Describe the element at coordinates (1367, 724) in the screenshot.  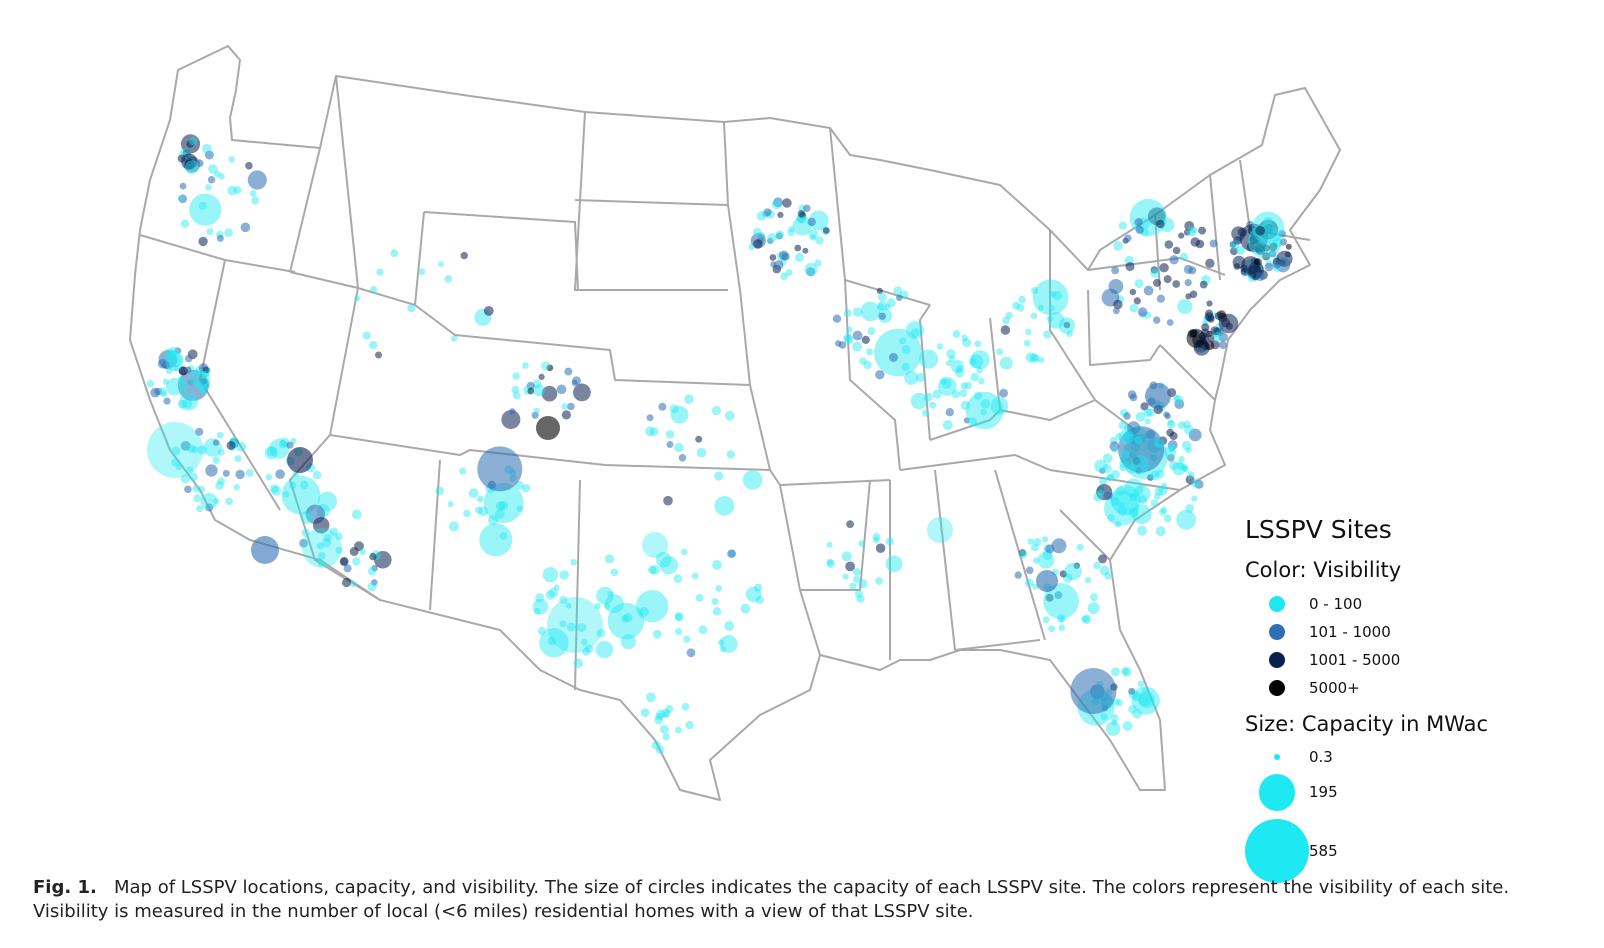
I see `legend-size-heading: Size: Capacity in MWac` at that location.